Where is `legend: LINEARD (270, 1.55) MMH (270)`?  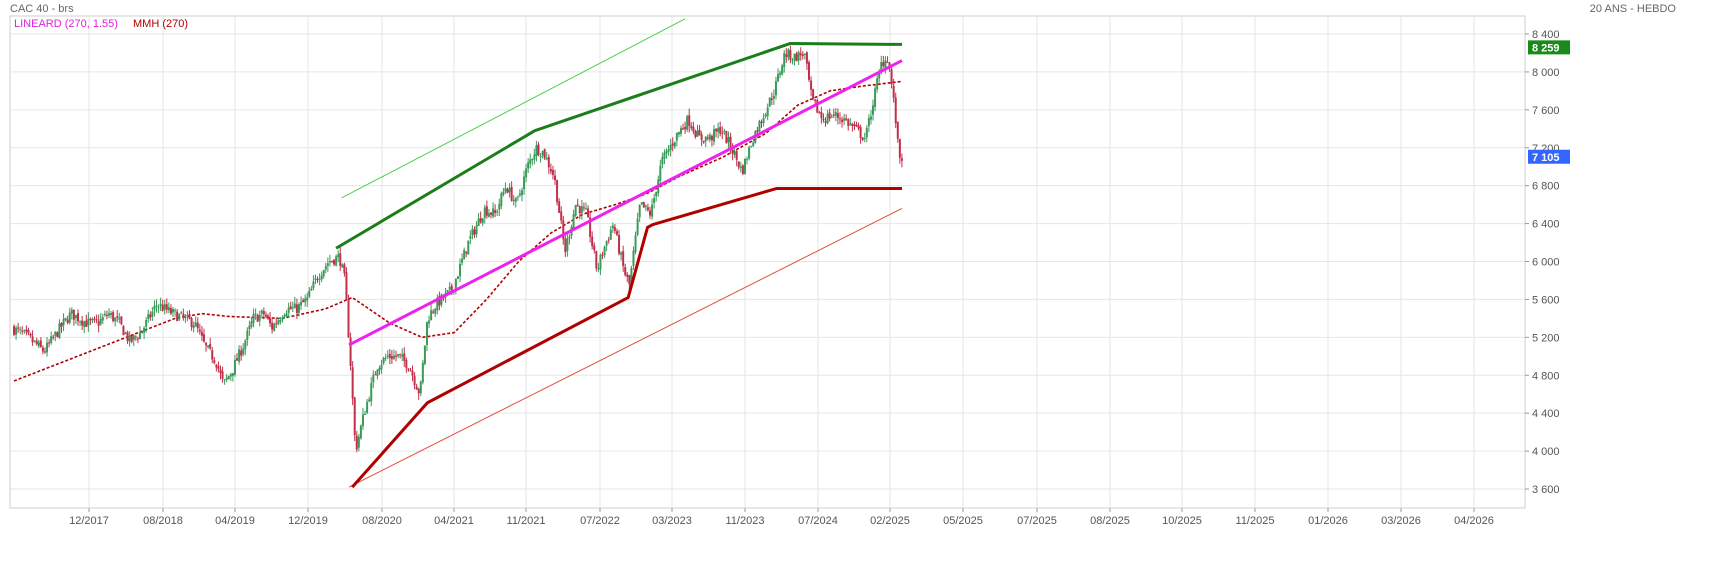 legend: LINEARD (270, 1.55) MMH (270) is located at coordinates (107, 24).